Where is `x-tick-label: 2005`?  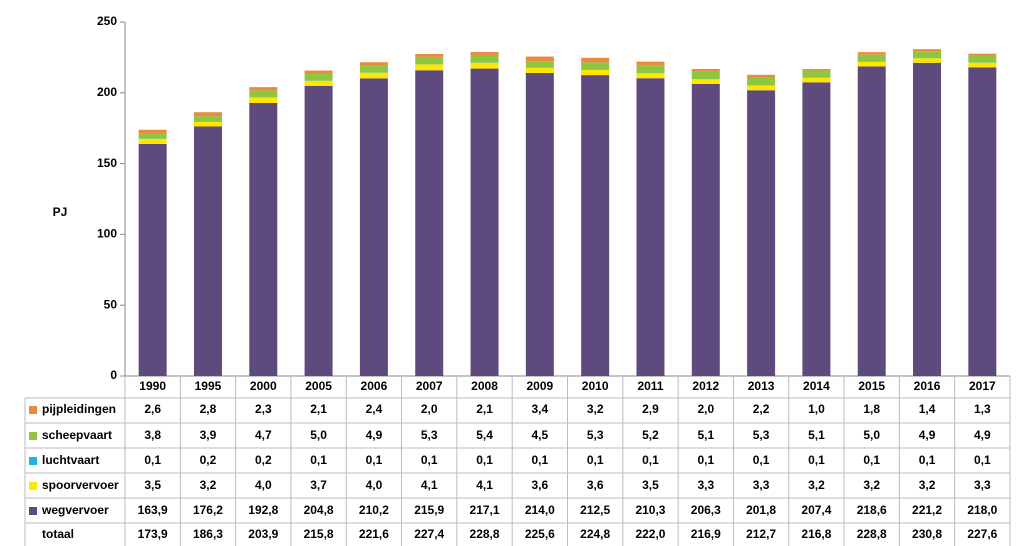
x-tick-label: 2005 is located at coordinates (318, 386).